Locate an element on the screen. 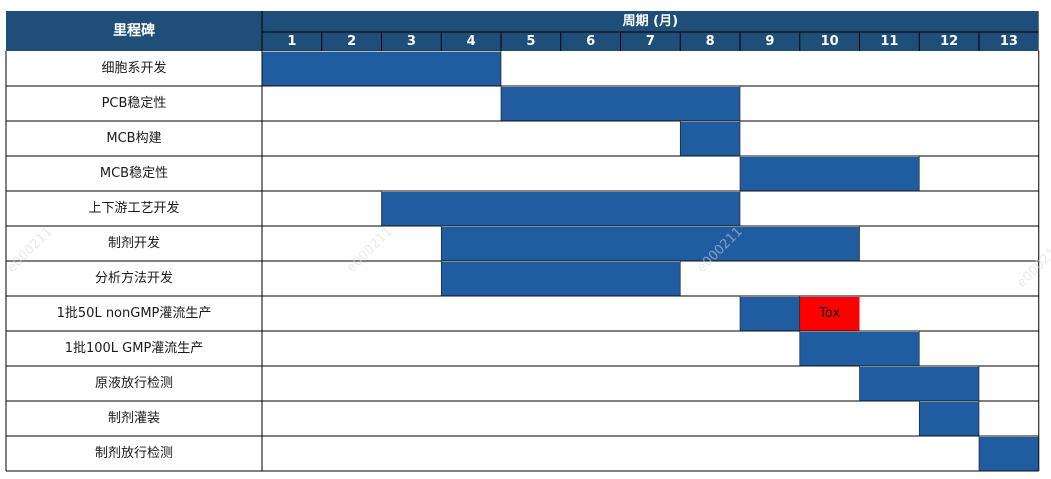  task-label: 制剂灌装 is located at coordinates (134, 418).